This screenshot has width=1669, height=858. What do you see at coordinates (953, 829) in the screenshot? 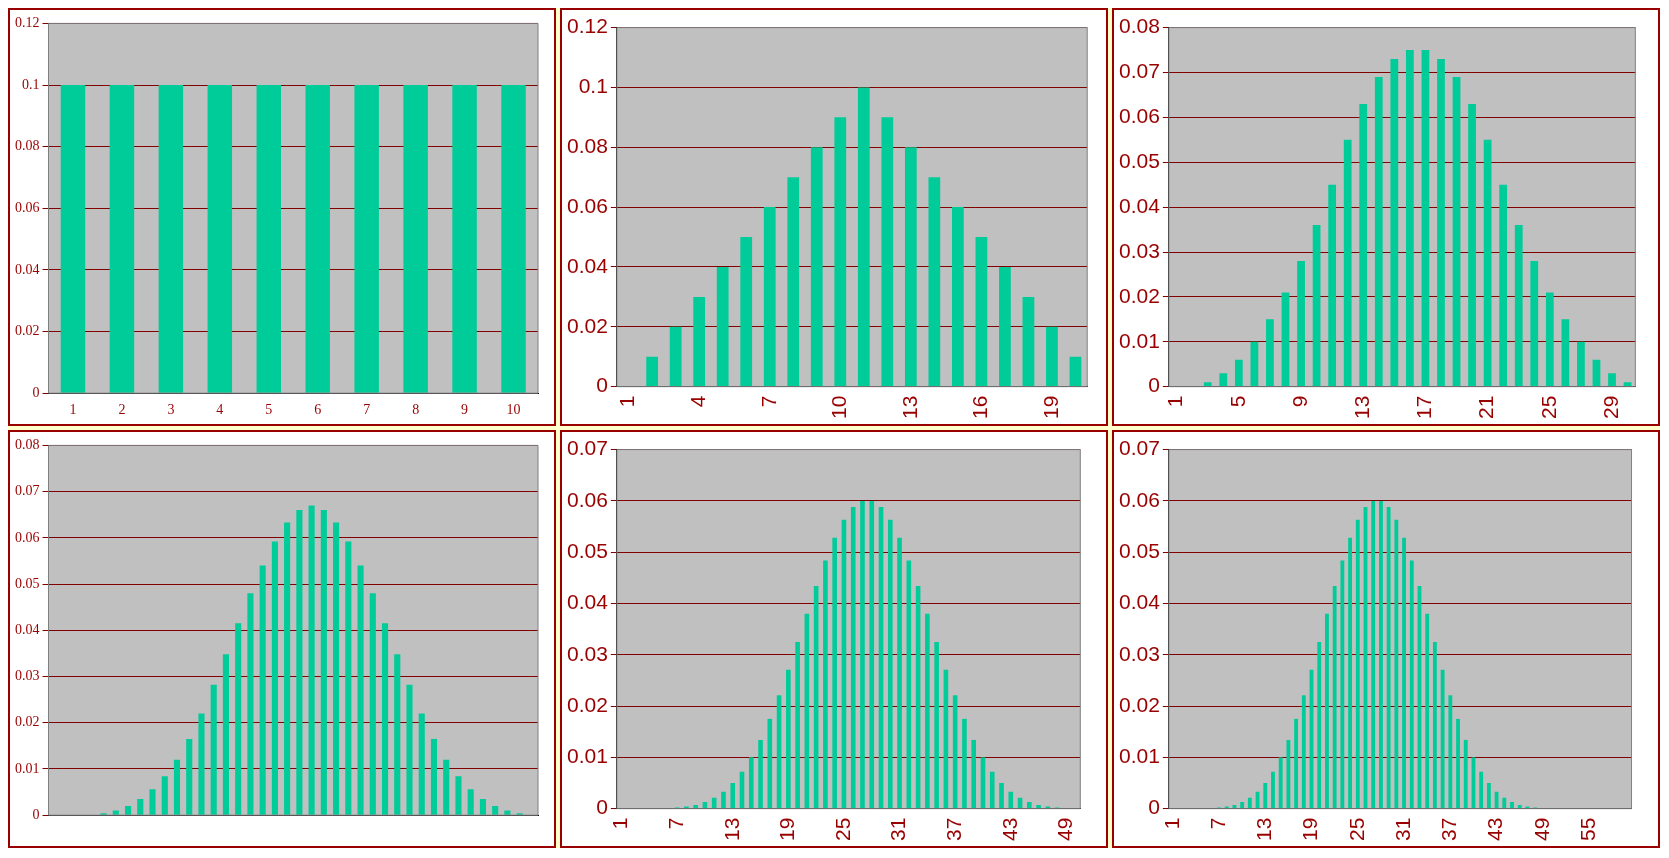
I see `x-tick-label: 37` at bounding box center [953, 829].